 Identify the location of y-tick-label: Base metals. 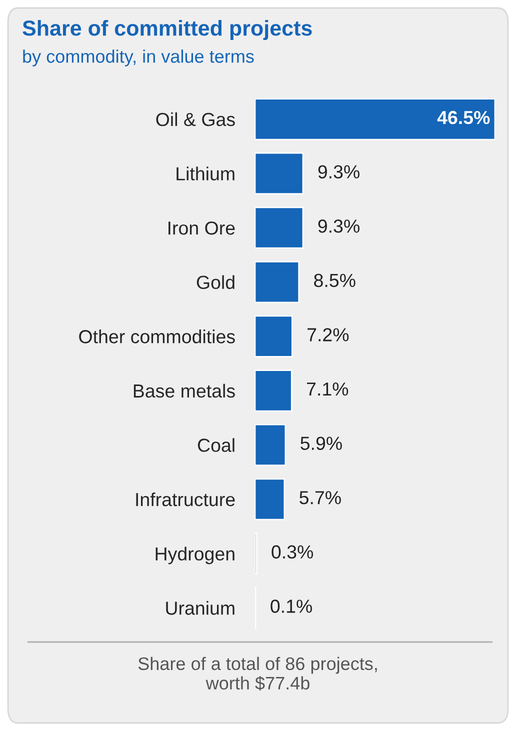
(184, 391).